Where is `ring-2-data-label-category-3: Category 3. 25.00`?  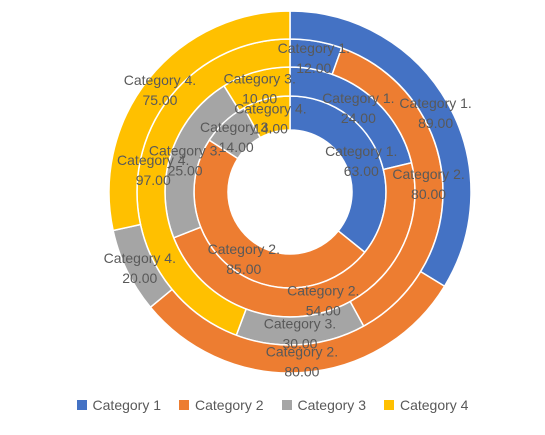 ring-2-data-label-category-3: Category 3. 25.00 is located at coordinates (185, 160).